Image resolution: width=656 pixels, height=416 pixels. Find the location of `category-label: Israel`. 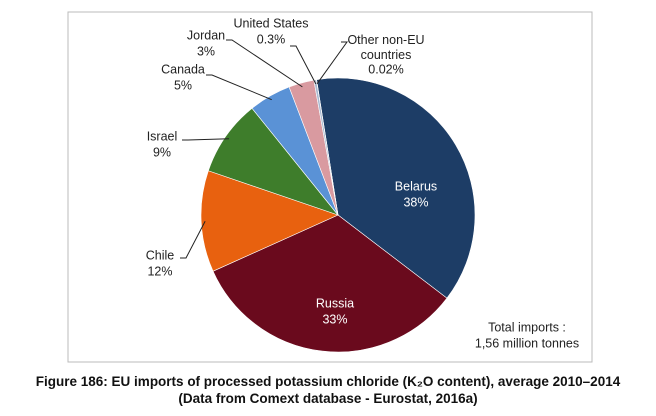

category-label: Israel is located at coordinates (162, 136).